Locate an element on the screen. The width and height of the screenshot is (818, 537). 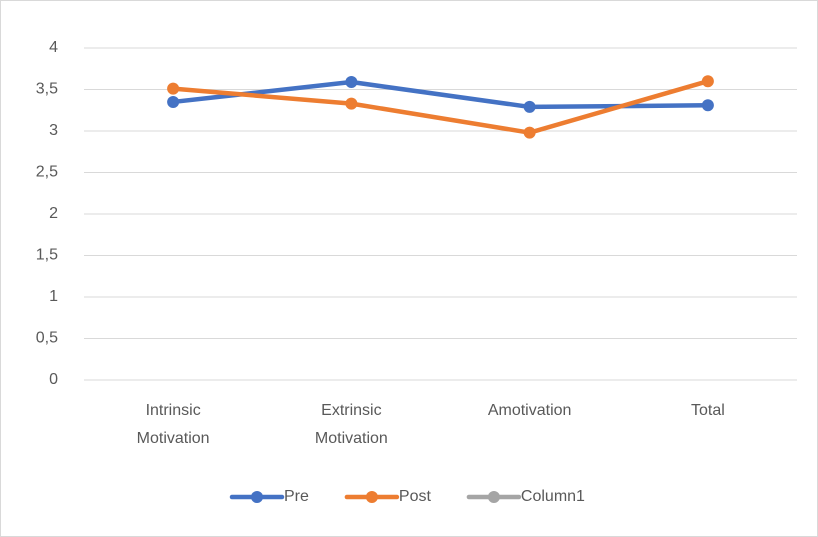
y-tick-label: 2 is located at coordinates (53, 213).